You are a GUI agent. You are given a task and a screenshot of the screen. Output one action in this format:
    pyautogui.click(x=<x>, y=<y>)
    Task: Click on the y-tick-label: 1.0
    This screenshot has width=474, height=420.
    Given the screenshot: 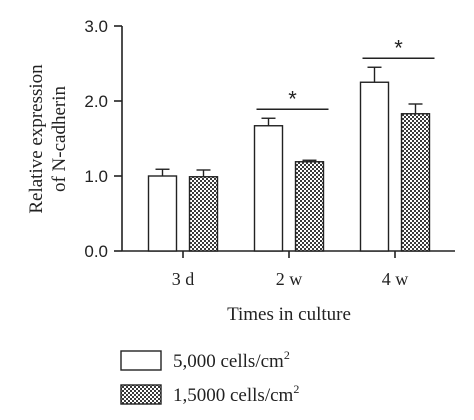 What is the action you would take?
    pyautogui.click(x=96, y=176)
    